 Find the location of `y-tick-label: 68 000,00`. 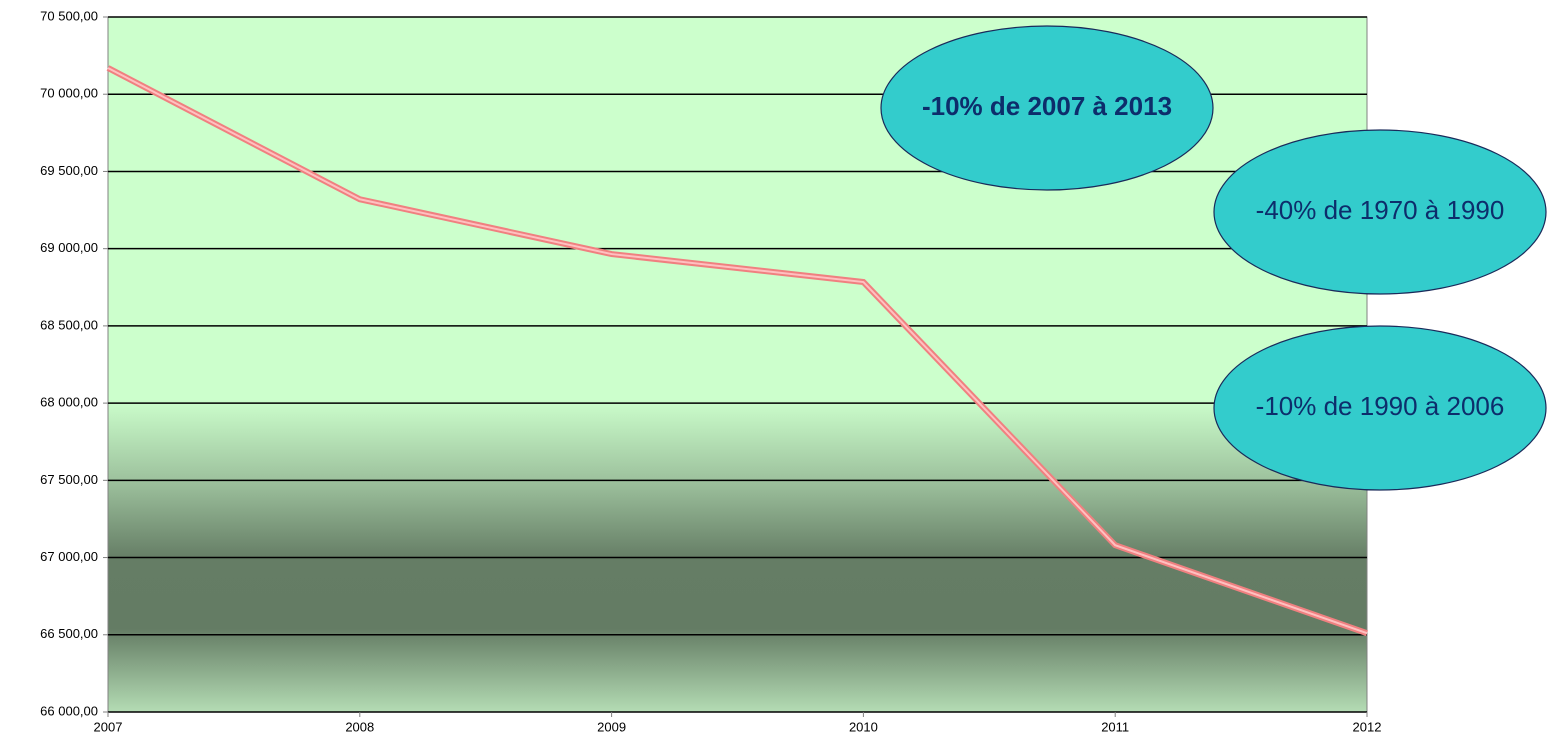

y-tick-label: 68 000,00 is located at coordinates (69, 402).